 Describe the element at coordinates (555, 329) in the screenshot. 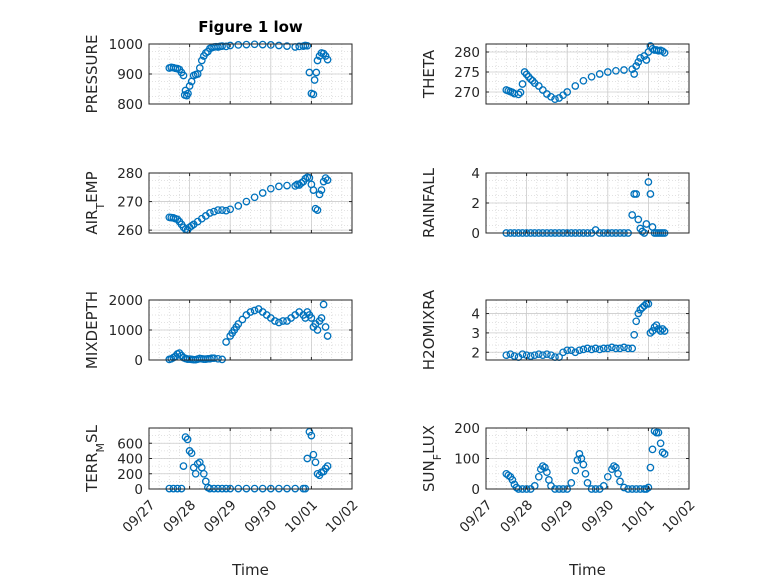

I see `subplot-h2omixra: 2 3 4 H2OMIXRA` at that location.